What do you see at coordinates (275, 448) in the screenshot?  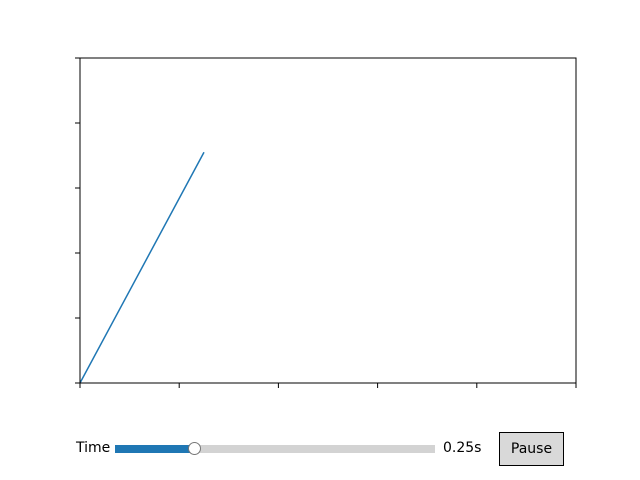 I see `time-slider` at bounding box center [275, 448].